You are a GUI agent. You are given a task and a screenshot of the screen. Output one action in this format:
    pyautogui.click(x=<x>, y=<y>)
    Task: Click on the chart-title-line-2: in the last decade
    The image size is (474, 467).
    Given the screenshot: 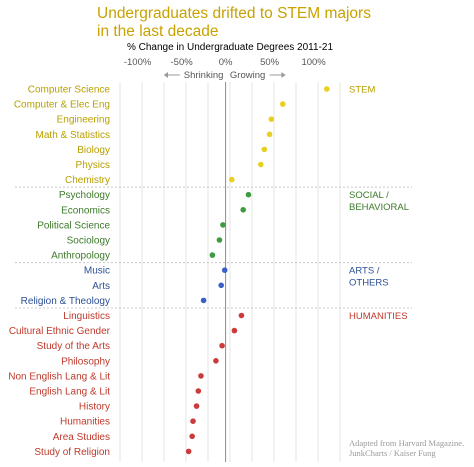 What is the action you would take?
    pyautogui.click(x=158, y=31)
    